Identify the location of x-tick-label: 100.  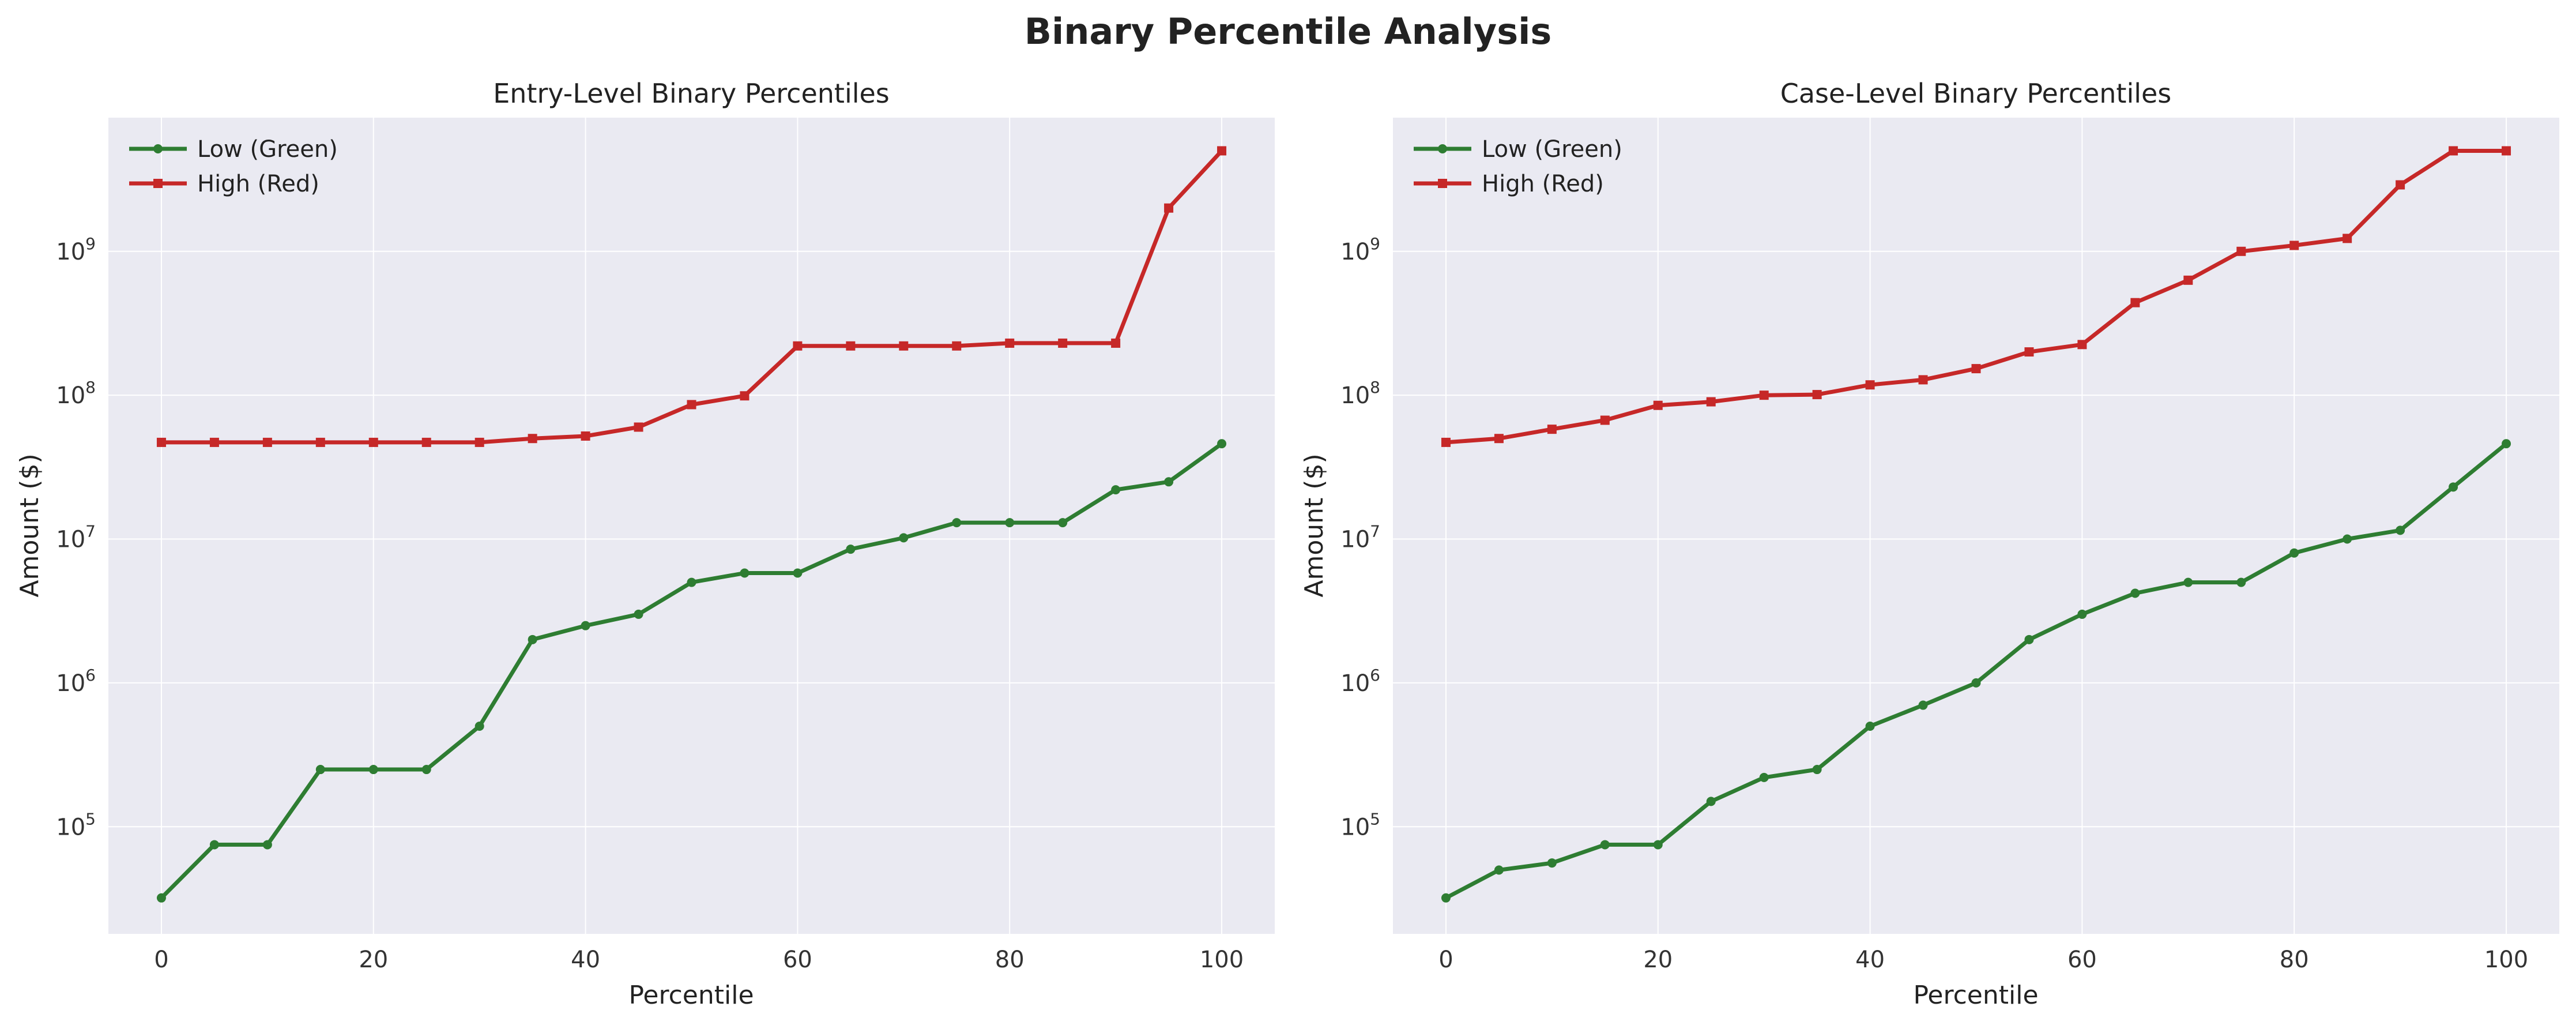
(2506, 960).